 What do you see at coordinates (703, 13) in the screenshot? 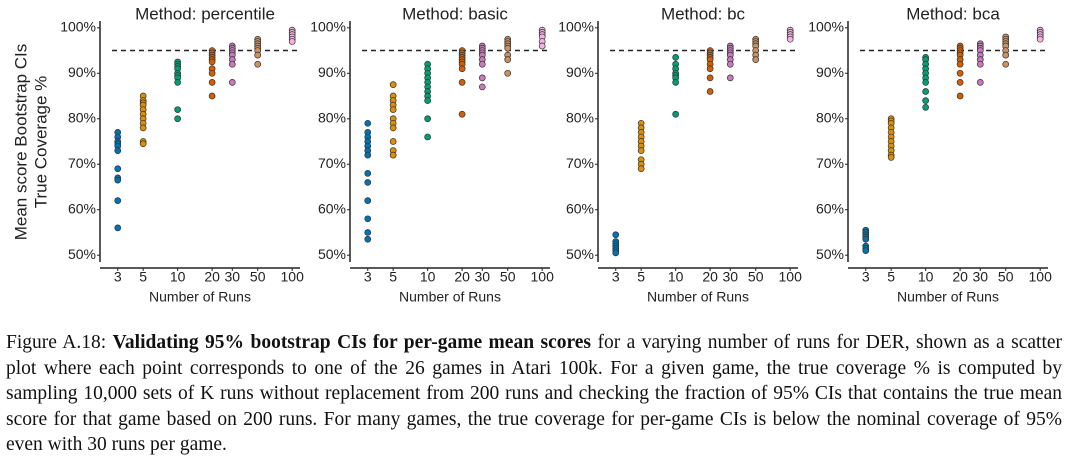
I see `panel-title: Method: bc` at bounding box center [703, 13].